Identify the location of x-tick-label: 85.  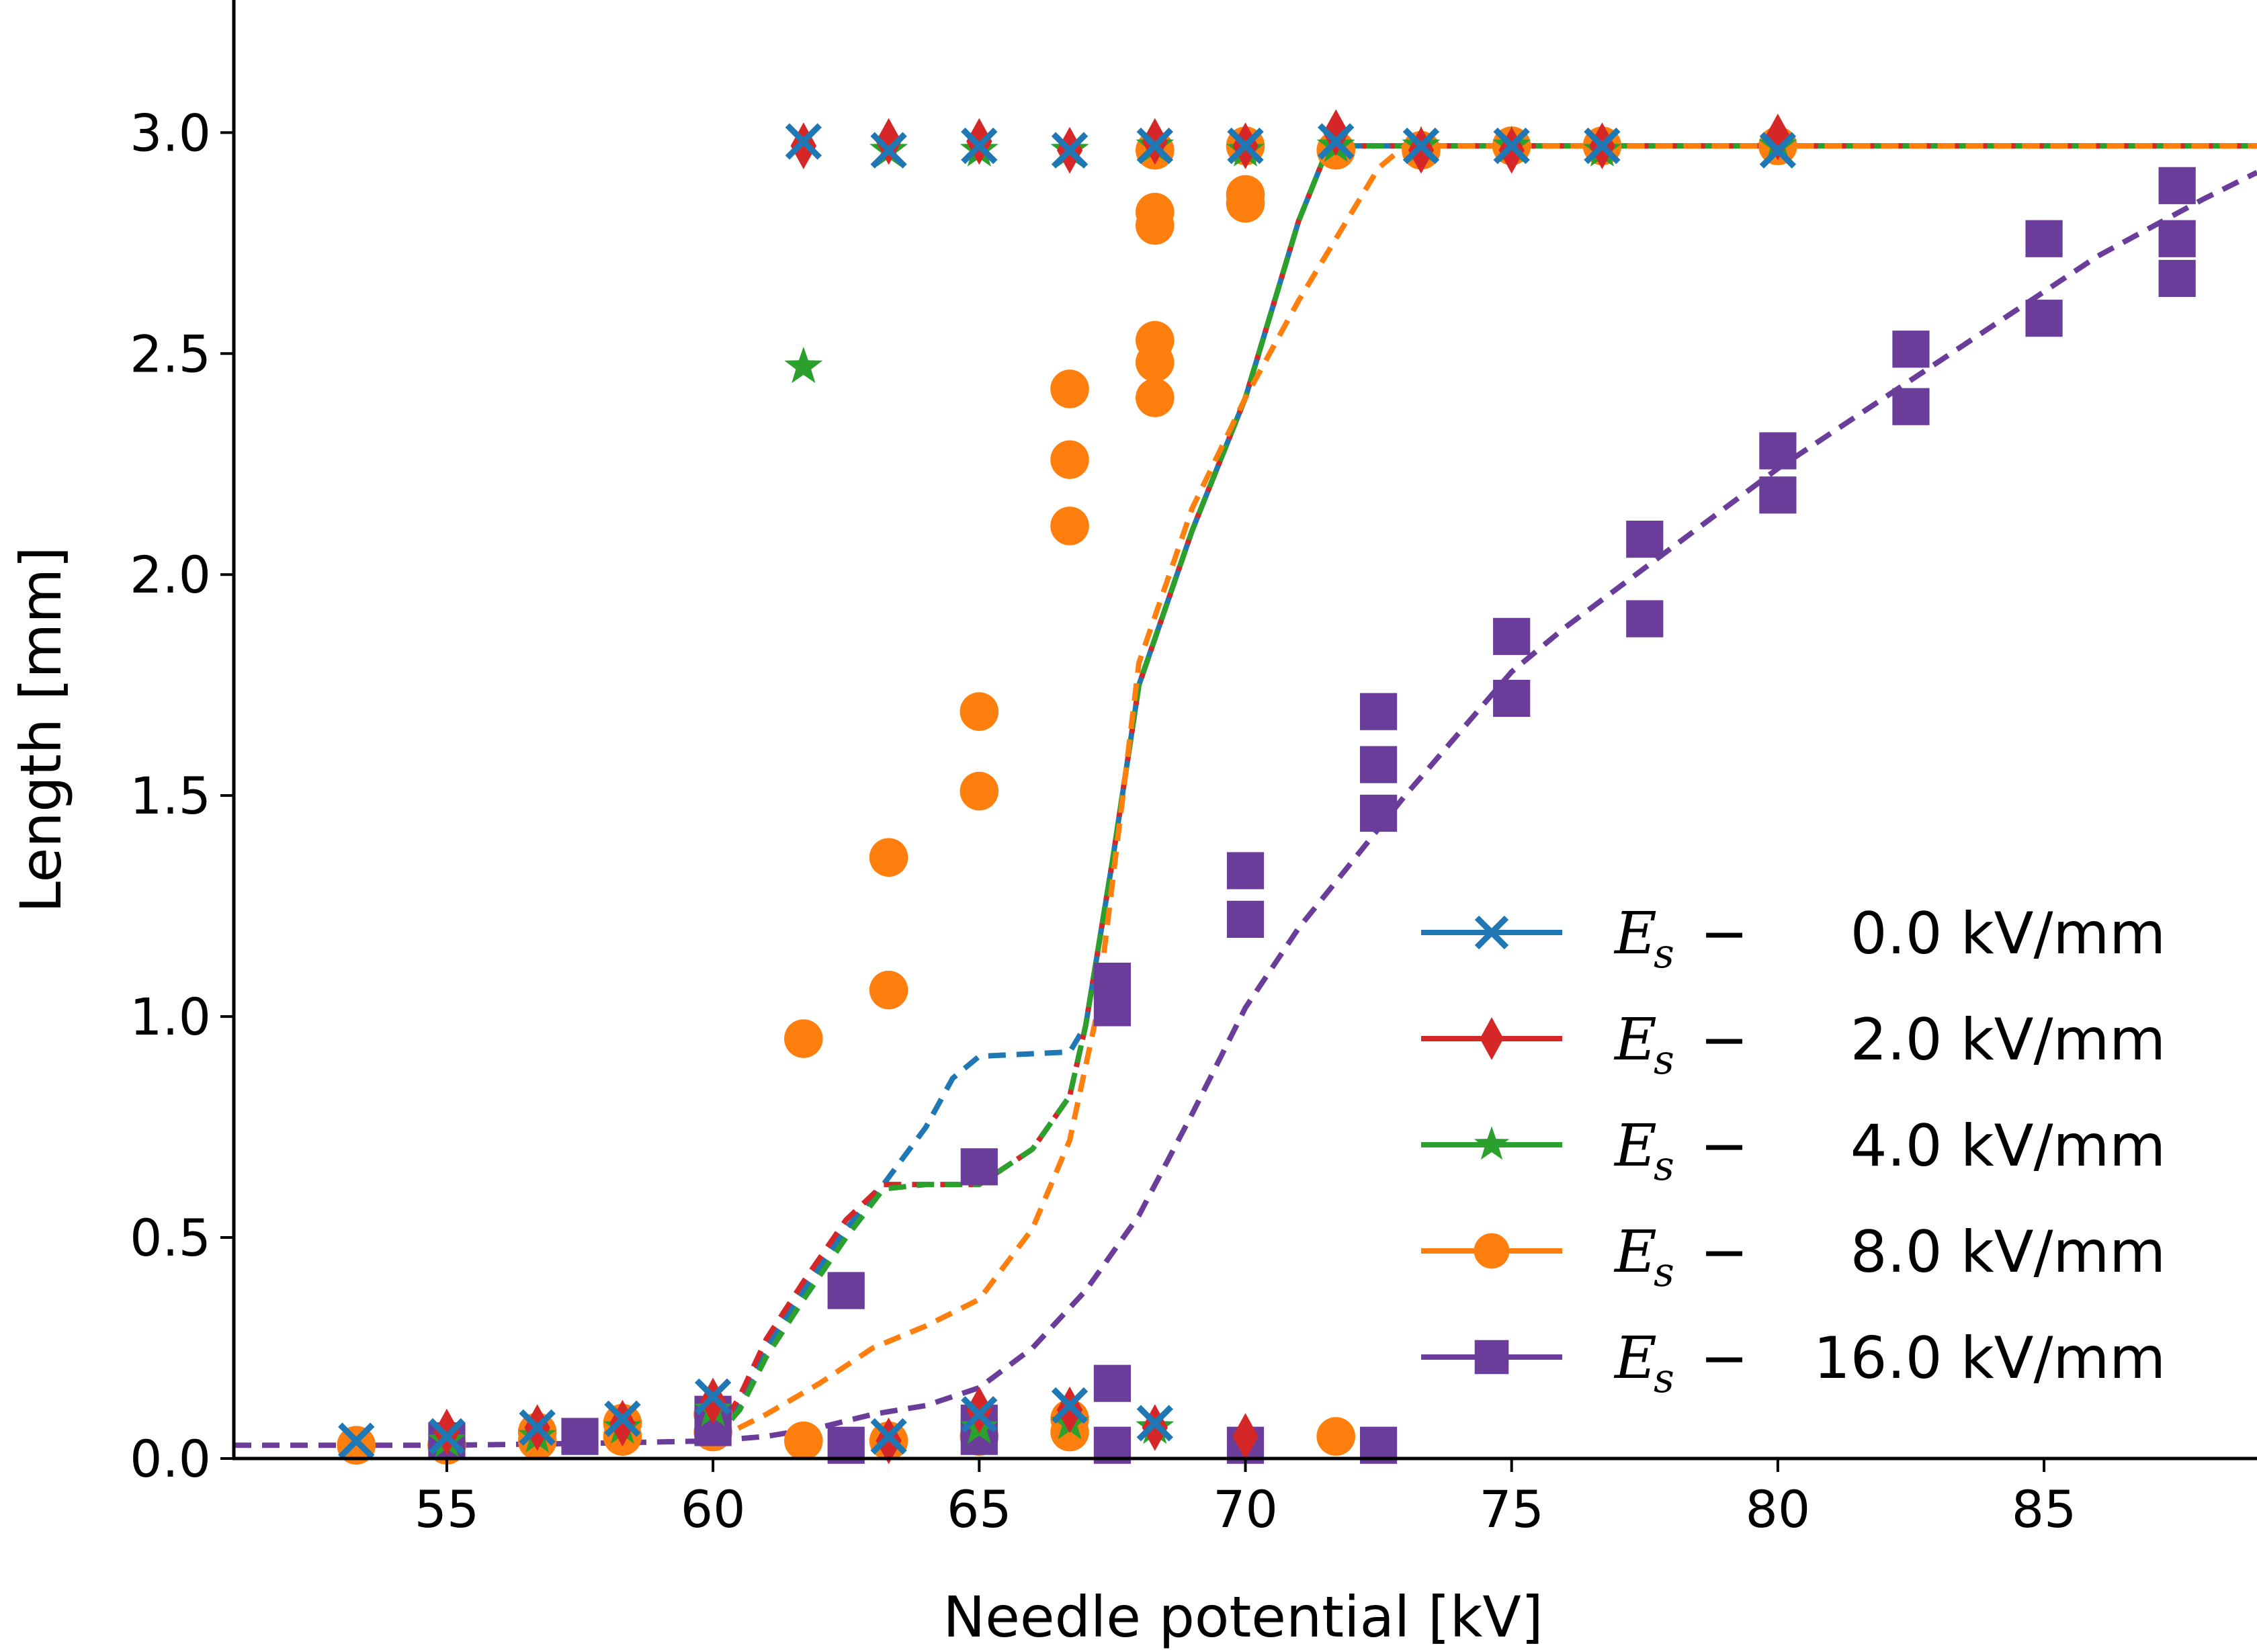
(2044, 1509).